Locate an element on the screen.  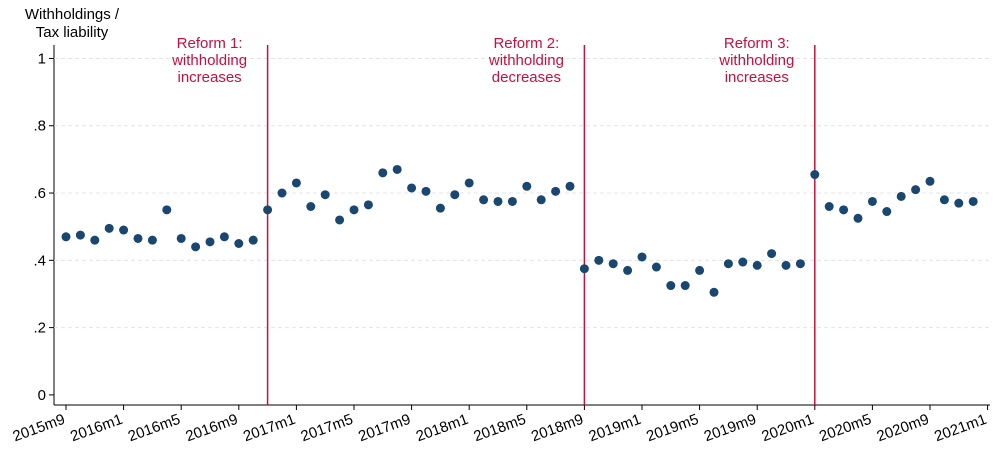
x-tick-label: 2020m1 is located at coordinates (787, 428).